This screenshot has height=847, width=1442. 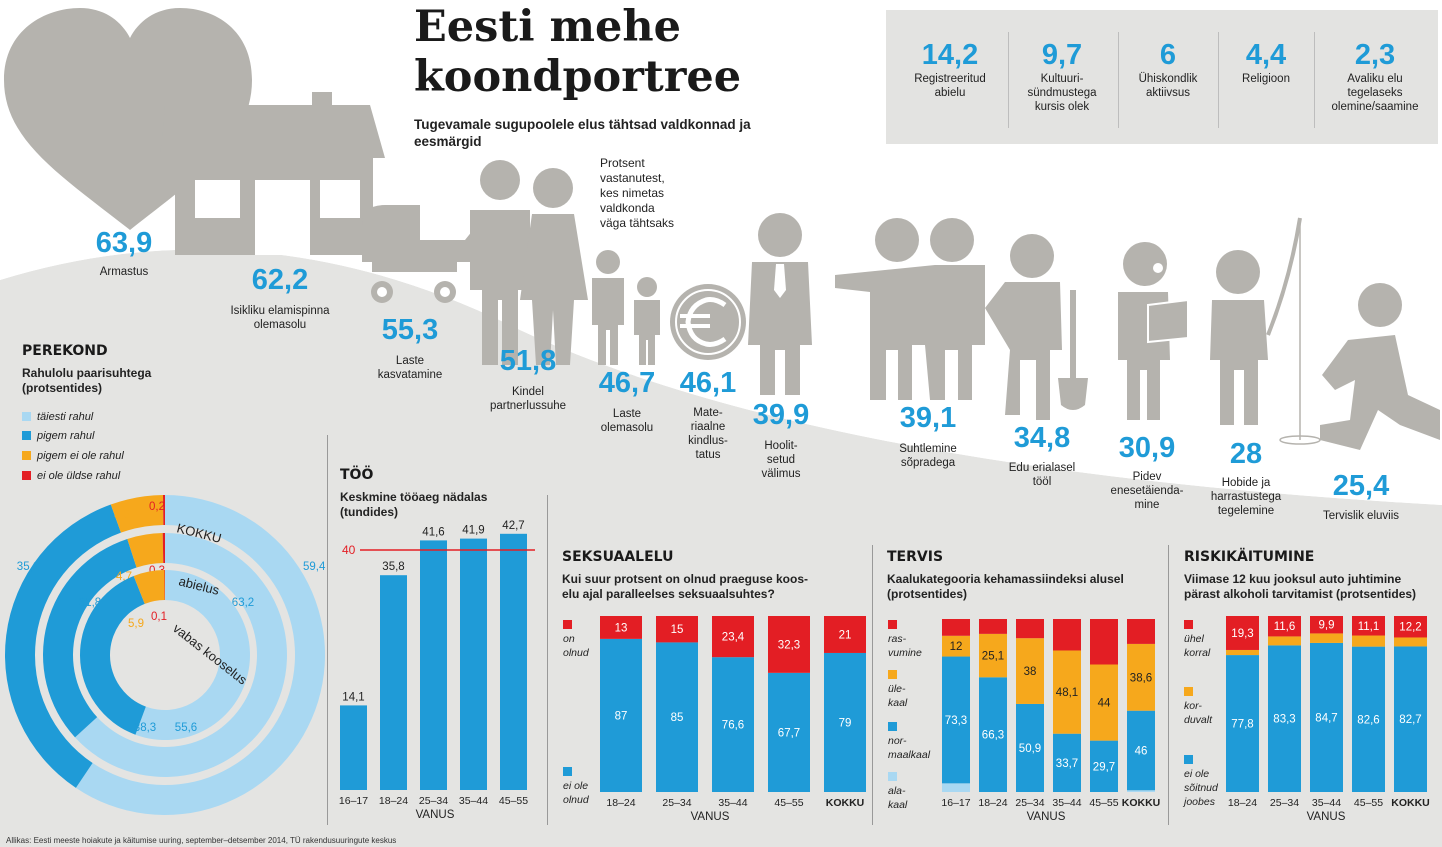 I want to click on tervisChart-legend-label: ala-, so click(x=897, y=791).